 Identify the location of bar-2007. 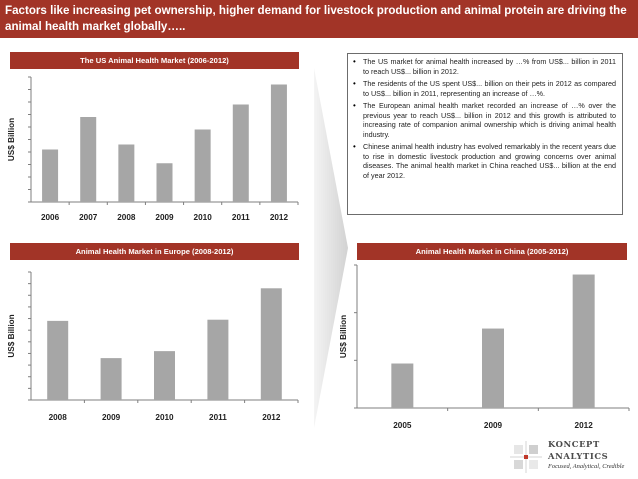
(88, 159).